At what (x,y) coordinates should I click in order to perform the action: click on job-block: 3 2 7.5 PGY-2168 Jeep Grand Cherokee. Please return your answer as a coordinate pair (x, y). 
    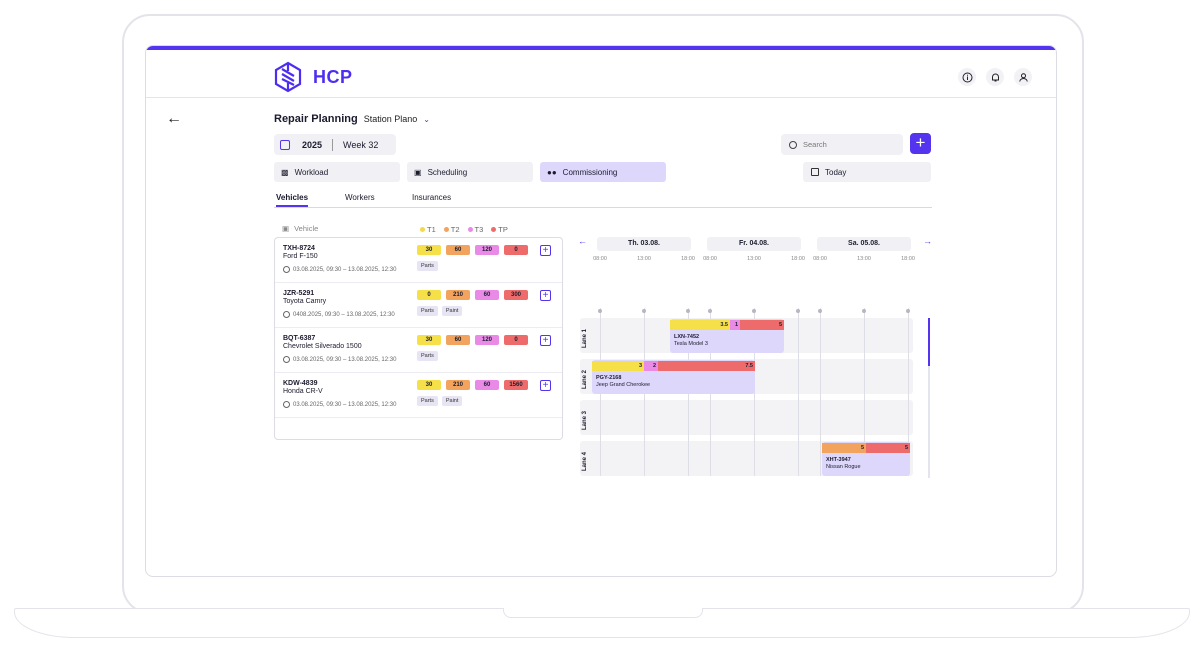
    Looking at the image, I should click on (673, 377).